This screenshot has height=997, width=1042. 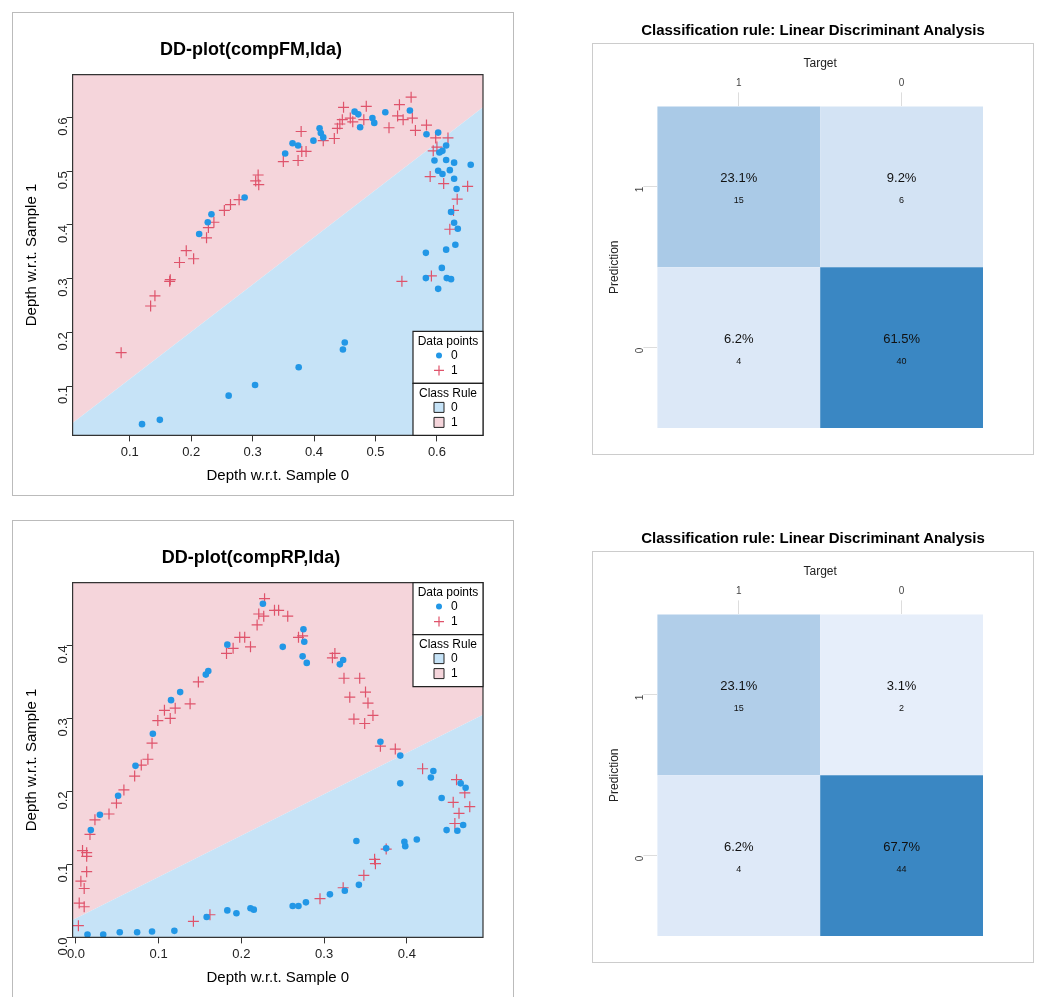 What do you see at coordinates (901, 686) in the screenshot?
I see `data-label: 3.1%` at bounding box center [901, 686].